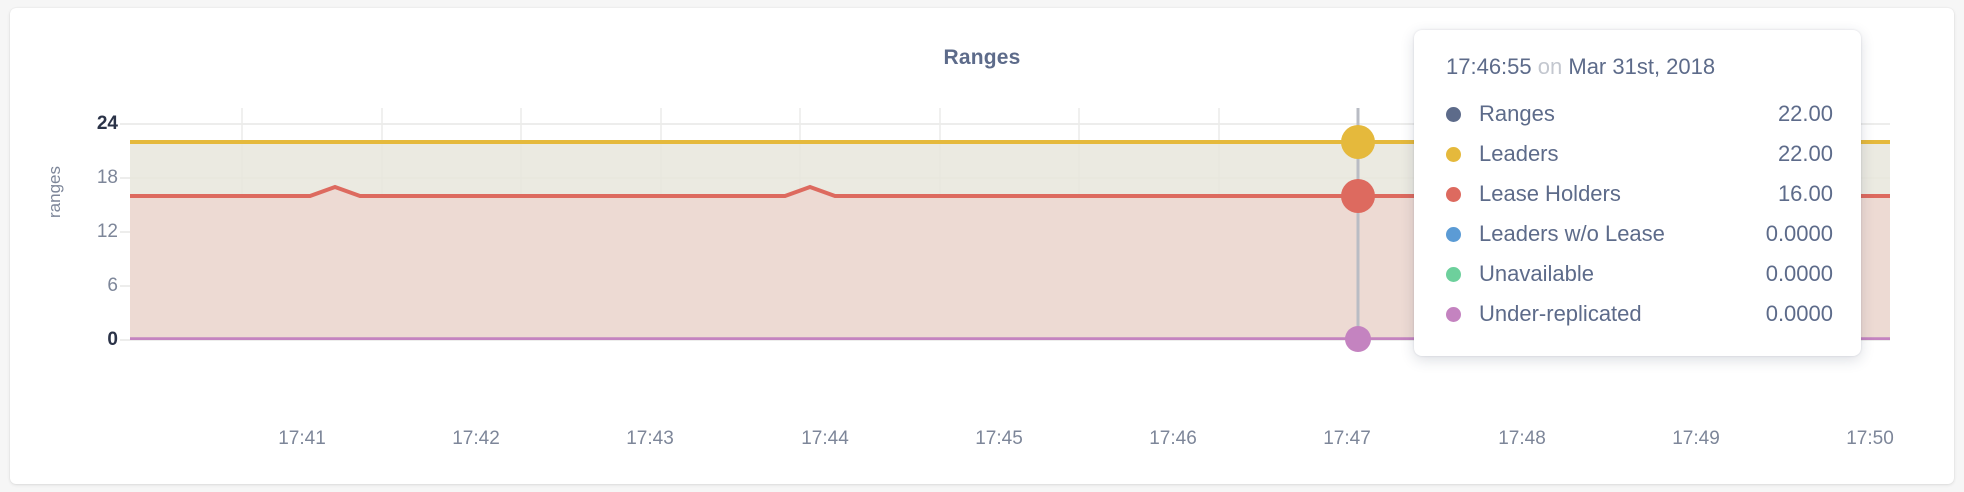 Image resolution: width=1964 pixels, height=492 pixels. I want to click on tooltip-row-ranges: Ranges 22.00, so click(1639, 114).